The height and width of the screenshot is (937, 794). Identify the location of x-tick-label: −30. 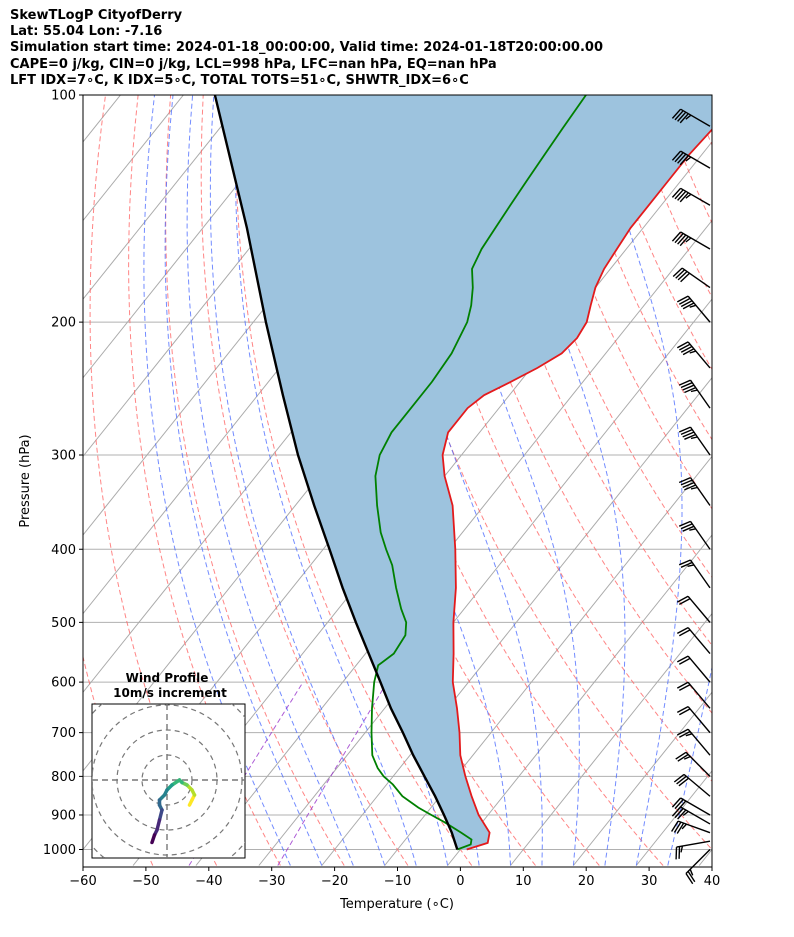
(271, 881).